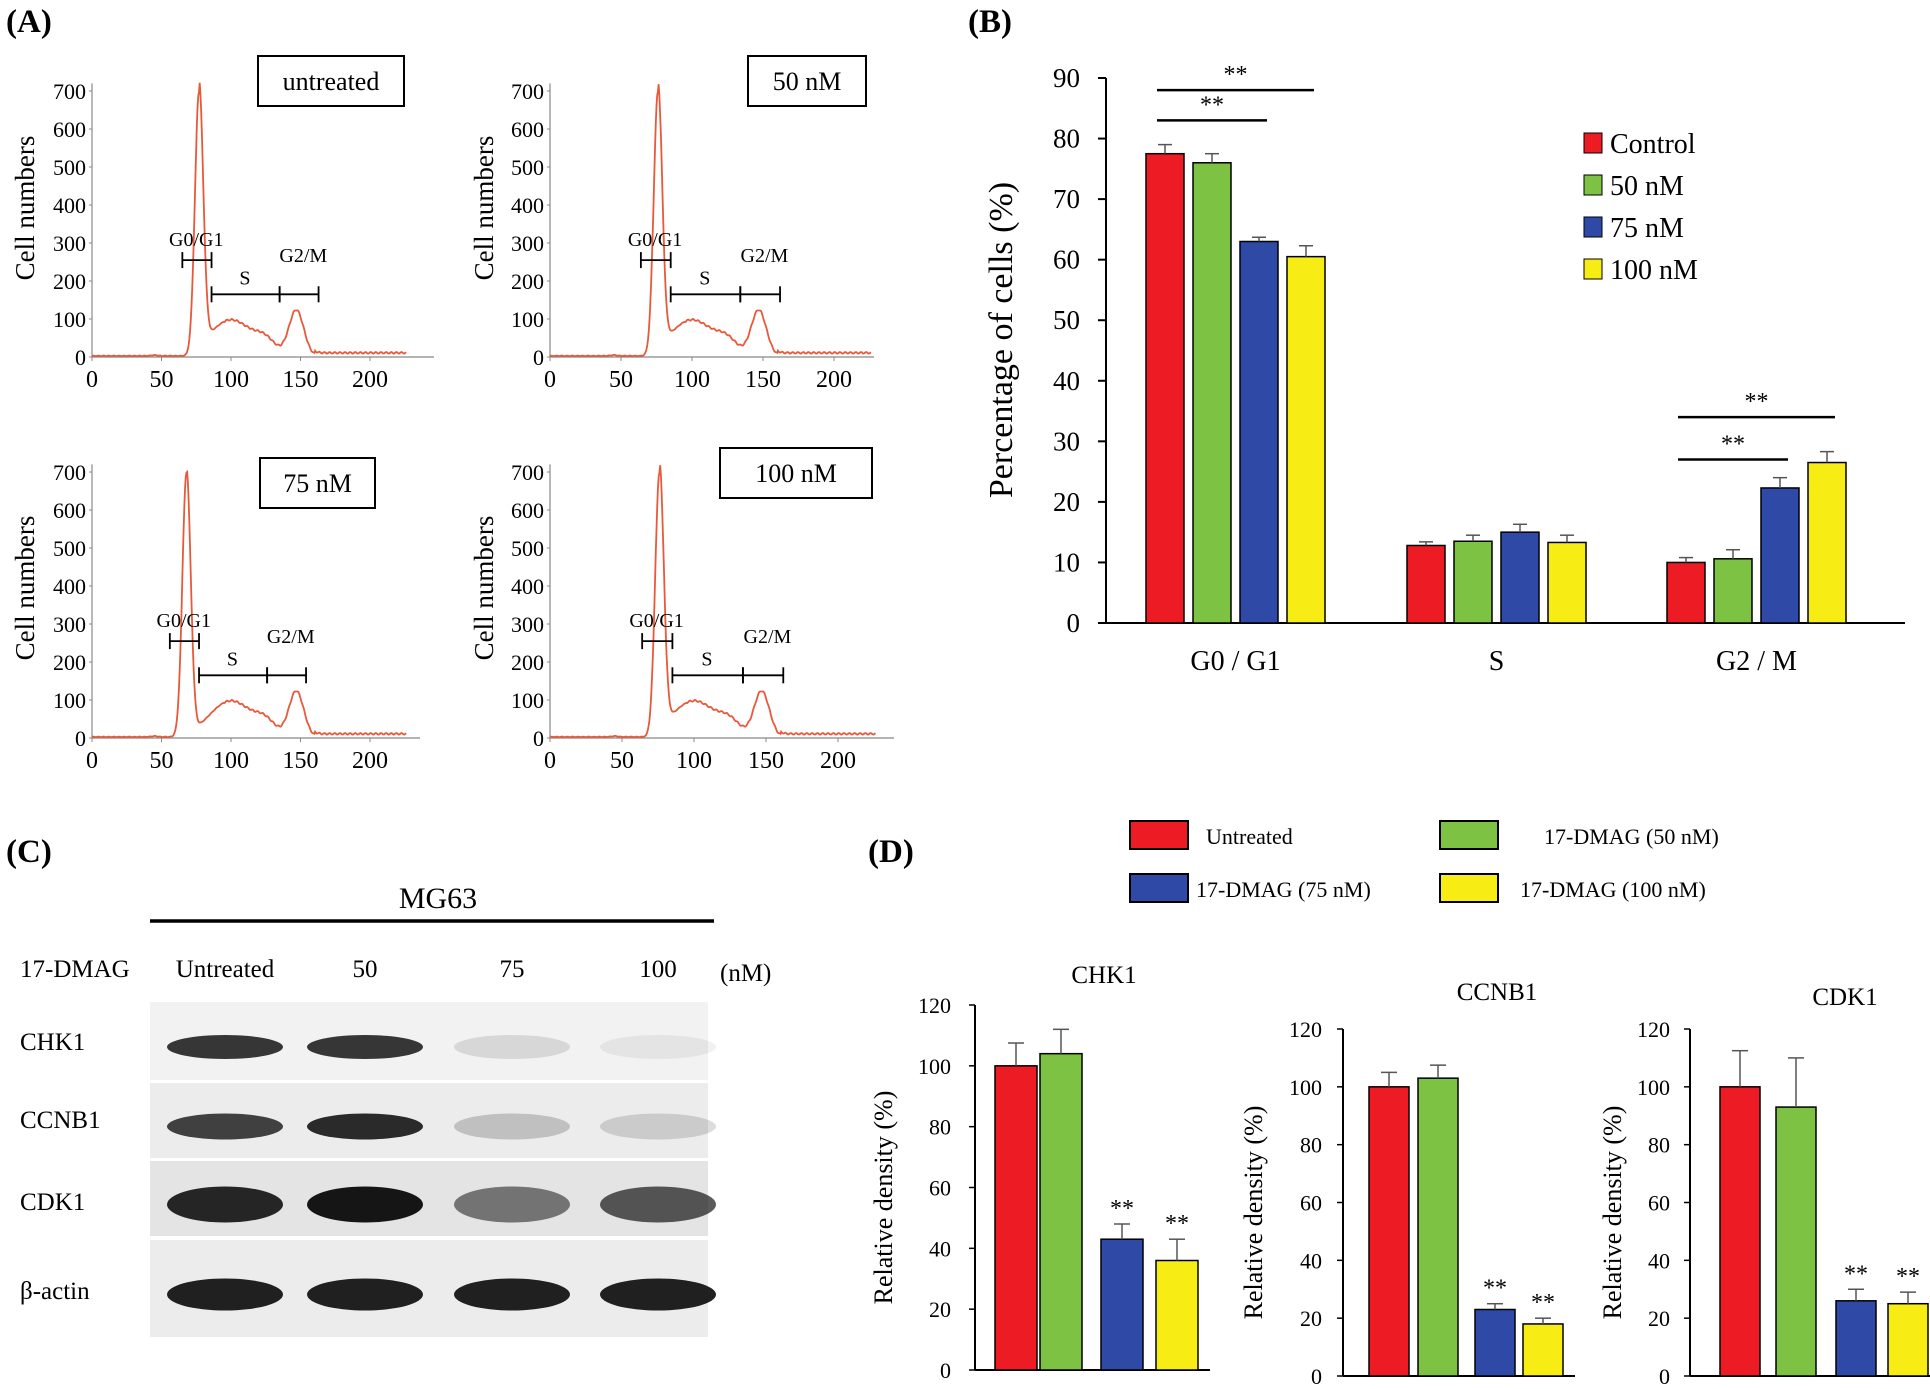 The width and height of the screenshot is (1930, 1389). What do you see at coordinates (1497, 992) in the screenshot?
I see `d-chart-title: CCNB1` at bounding box center [1497, 992].